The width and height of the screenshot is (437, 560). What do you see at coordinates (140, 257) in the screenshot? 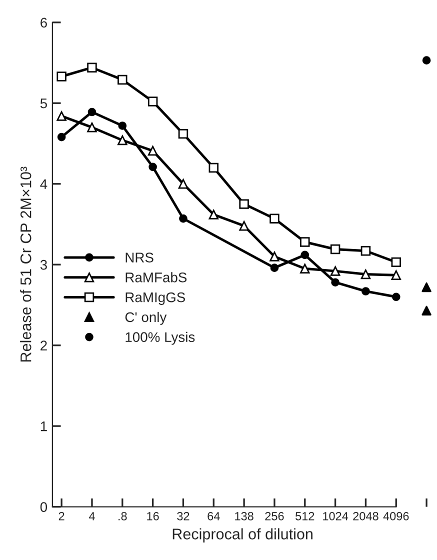
I see `legend-label: NRS` at bounding box center [140, 257].